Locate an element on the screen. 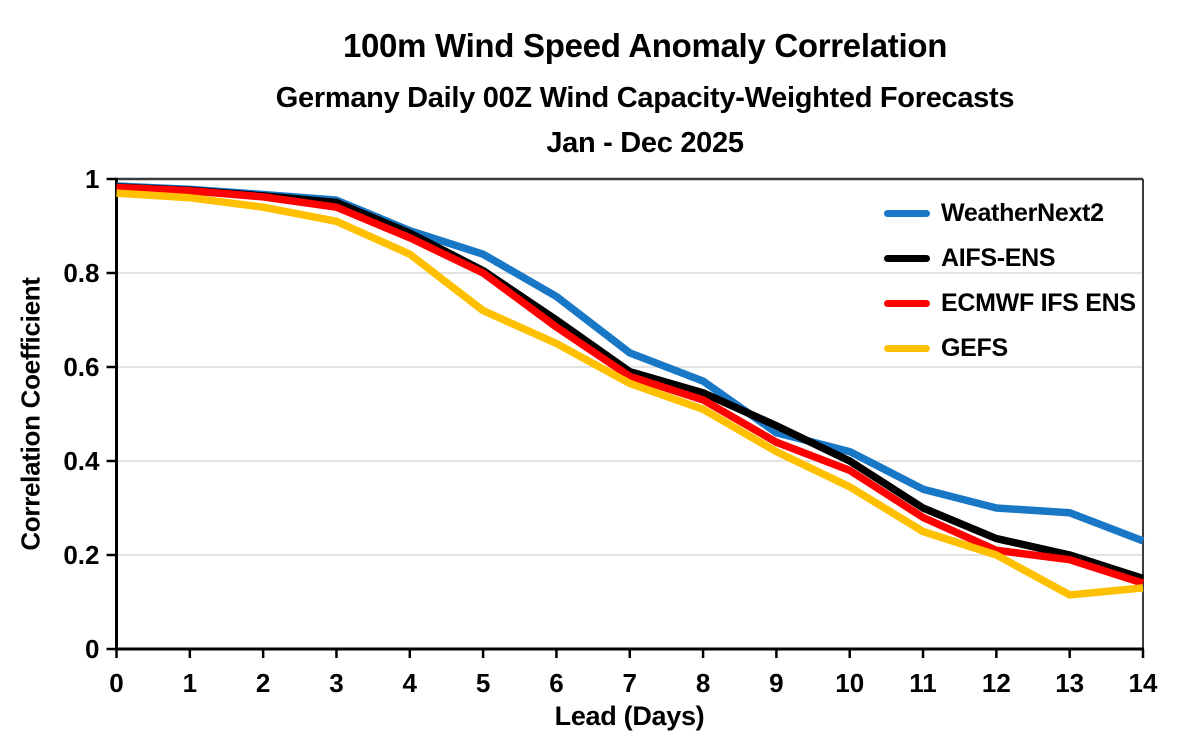 This screenshot has height=746, width=1200. legend: WeatherNext2 AIFS-ENS ECMWF IFS ENS GEFS is located at coordinates (1010, 281).